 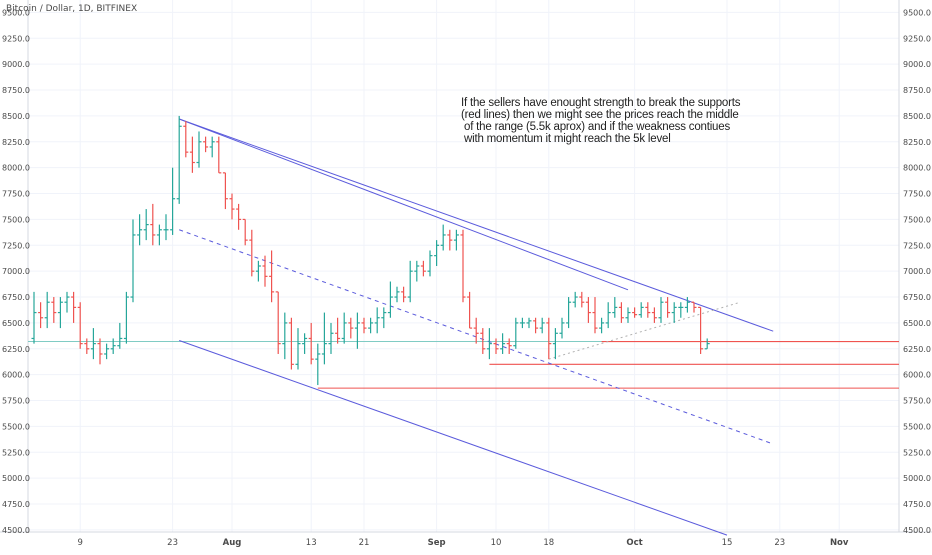 I want to click on y-tick-label: 4500.0, so click(x=917, y=530).